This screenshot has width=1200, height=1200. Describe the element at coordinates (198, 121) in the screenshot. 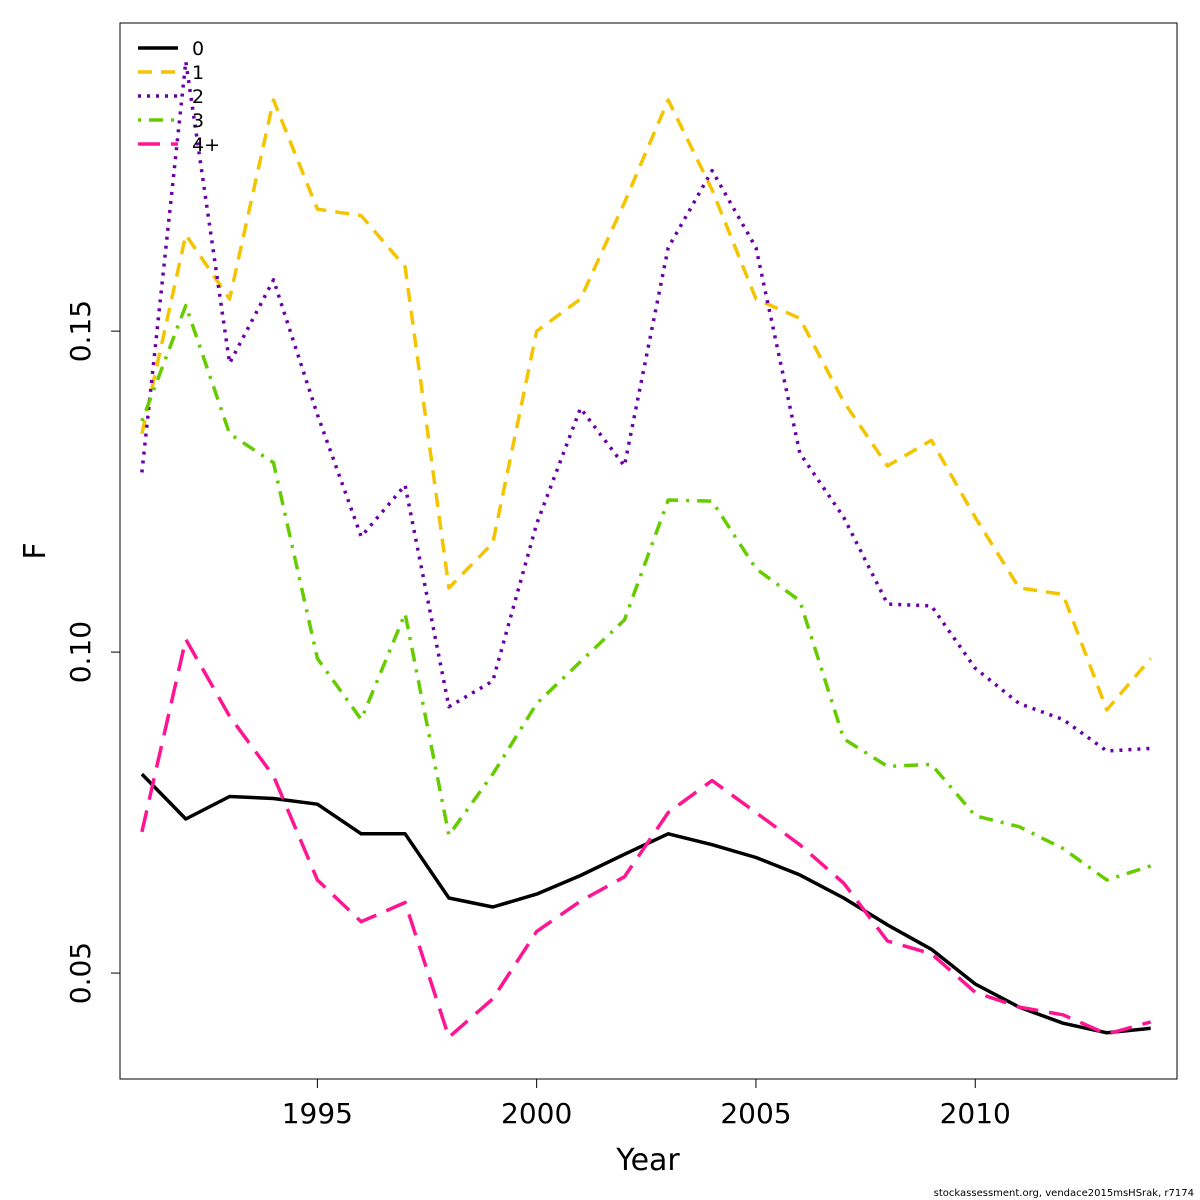

I see `legend-label: 3` at that location.